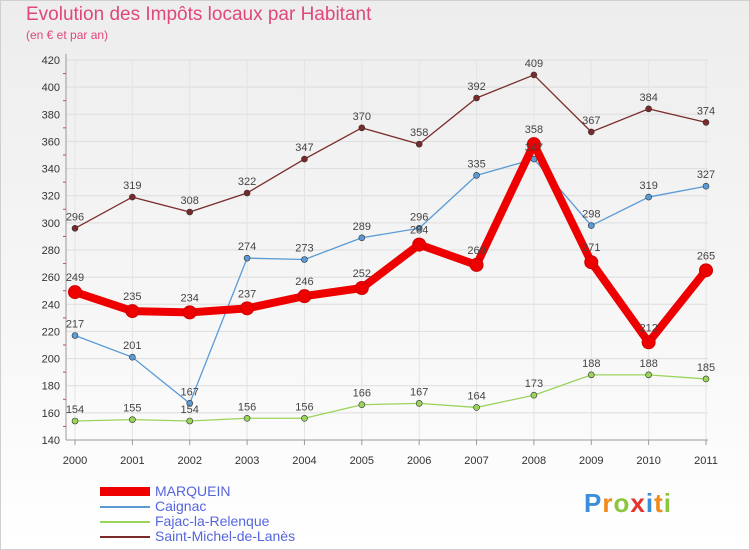  Describe the element at coordinates (51, 251) in the screenshot. I see `y-tick-label: 280` at that location.